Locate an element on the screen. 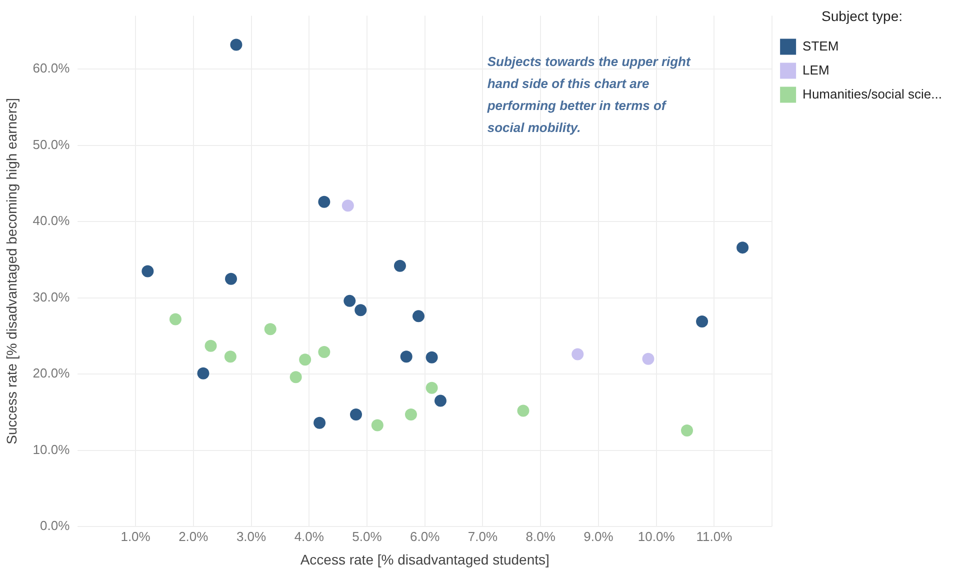 The height and width of the screenshot is (573, 958). y-tick-label: 60.0% is located at coordinates (51, 68).